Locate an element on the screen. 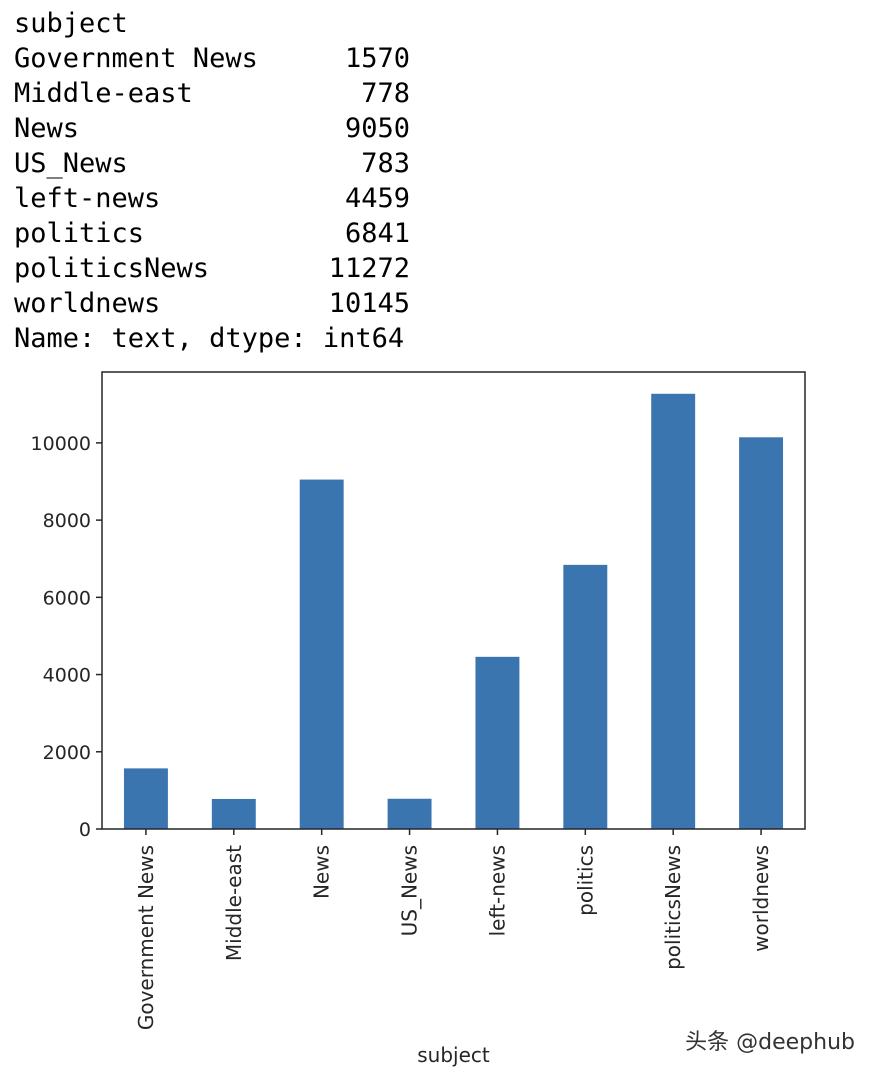 The image size is (875, 1071). series-row: News 9050 is located at coordinates (212, 128).